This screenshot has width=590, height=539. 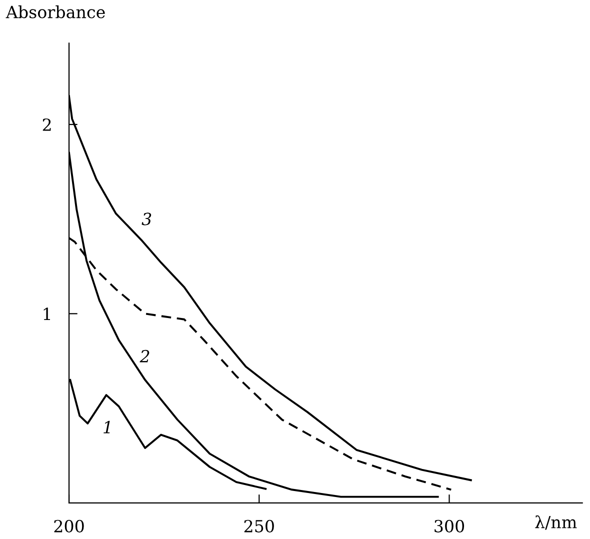 I want to click on y-axis-title: Absorbance, so click(x=55, y=11).